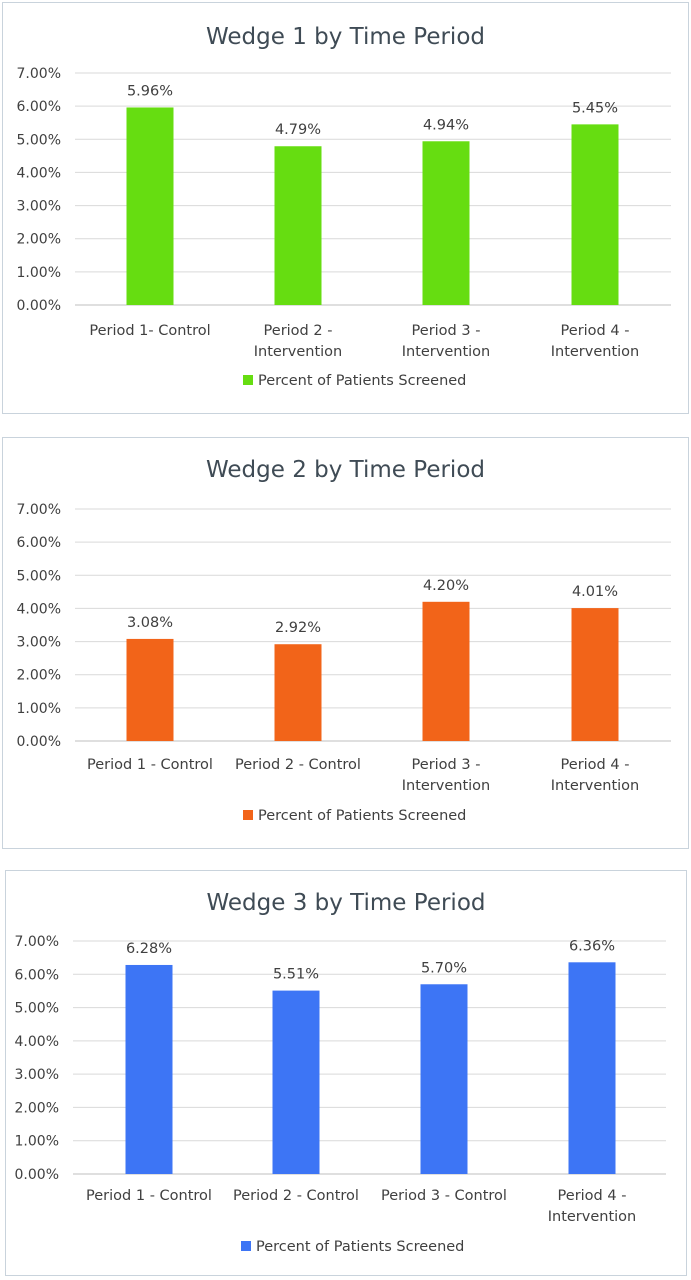  I want to click on x-tick-label: Period 1- Control, so click(149, 331).